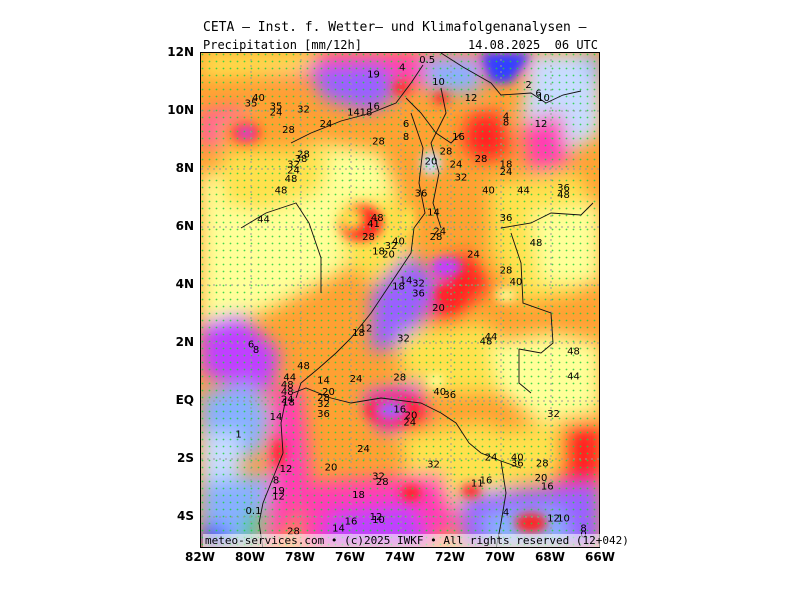  I want to click on lon-label-82w: 82W, so click(200, 557).